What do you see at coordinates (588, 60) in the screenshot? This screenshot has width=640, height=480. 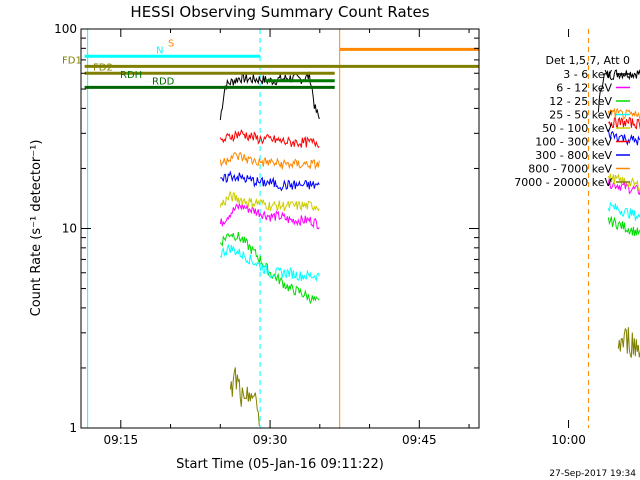 I see `legend-title: Det 1,5,7, Att 0` at bounding box center [588, 60].